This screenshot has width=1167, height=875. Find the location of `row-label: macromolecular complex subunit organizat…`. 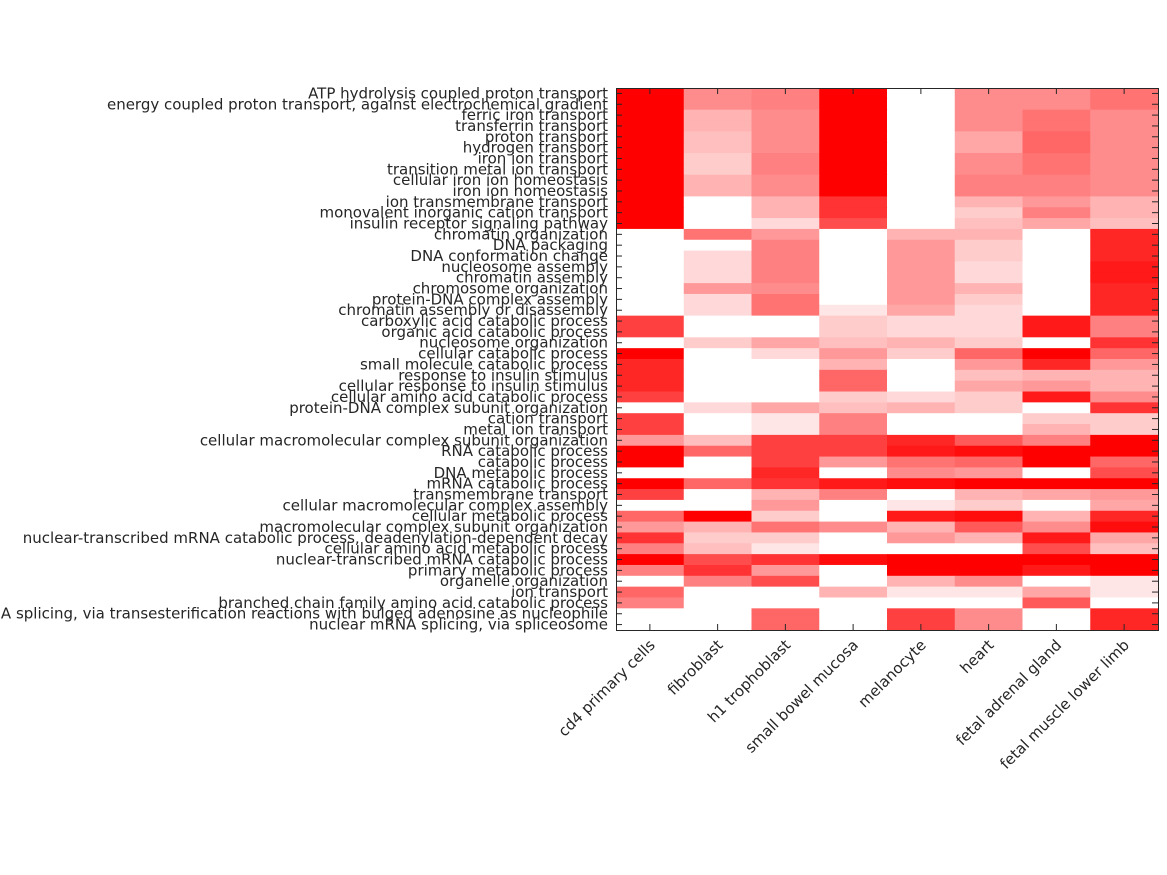

row-label: macromolecular complex subunit organizat… is located at coordinates (433, 527).